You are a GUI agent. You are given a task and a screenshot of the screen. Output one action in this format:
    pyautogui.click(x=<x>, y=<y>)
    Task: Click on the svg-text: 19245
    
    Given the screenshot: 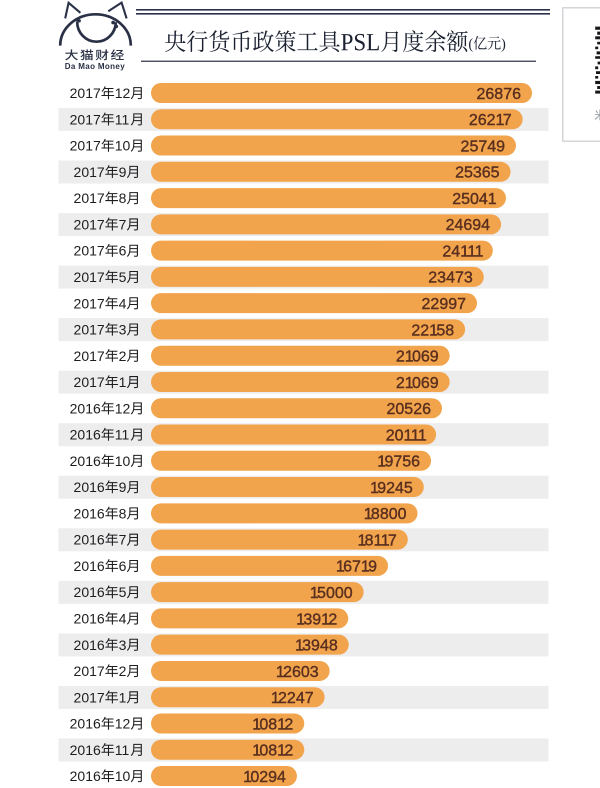 What is the action you would take?
    pyautogui.click(x=391, y=488)
    